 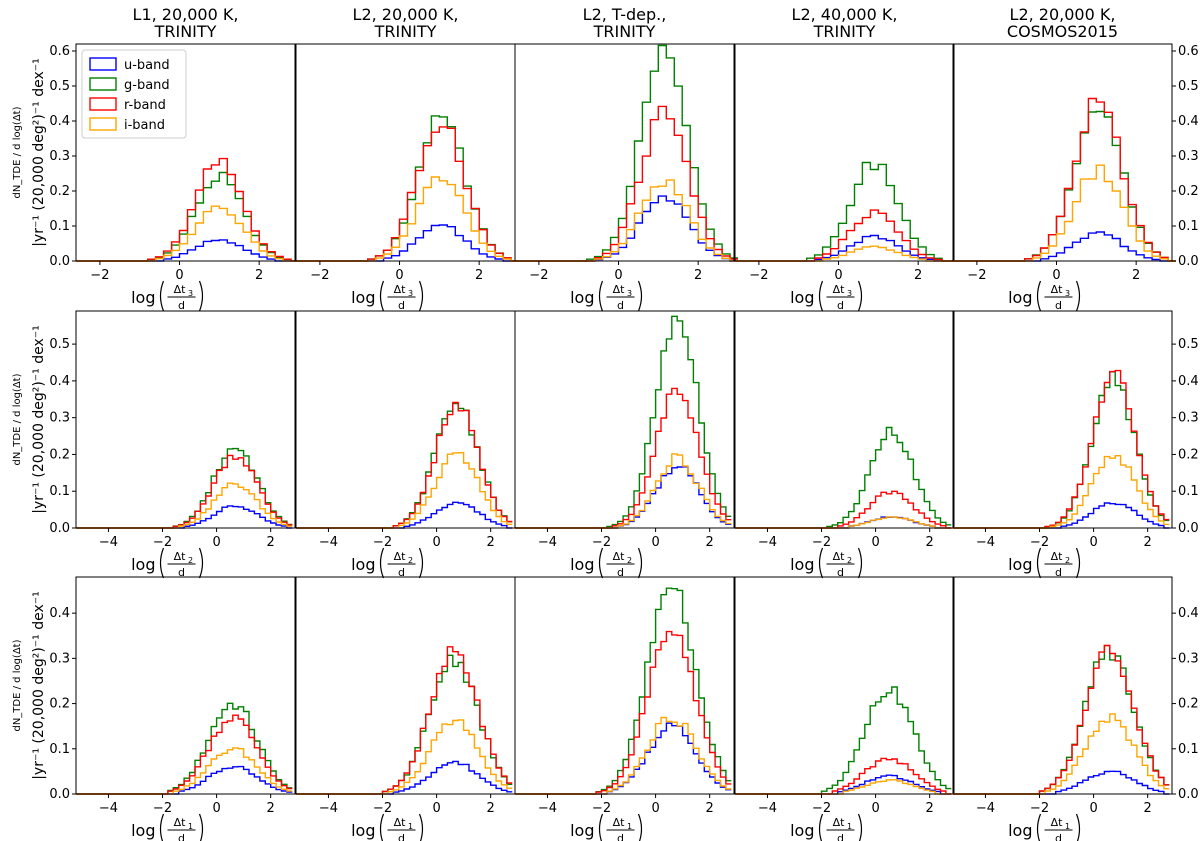 What do you see at coordinates (103, 64) in the screenshot?
I see `legend-swatch-u` at bounding box center [103, 64].